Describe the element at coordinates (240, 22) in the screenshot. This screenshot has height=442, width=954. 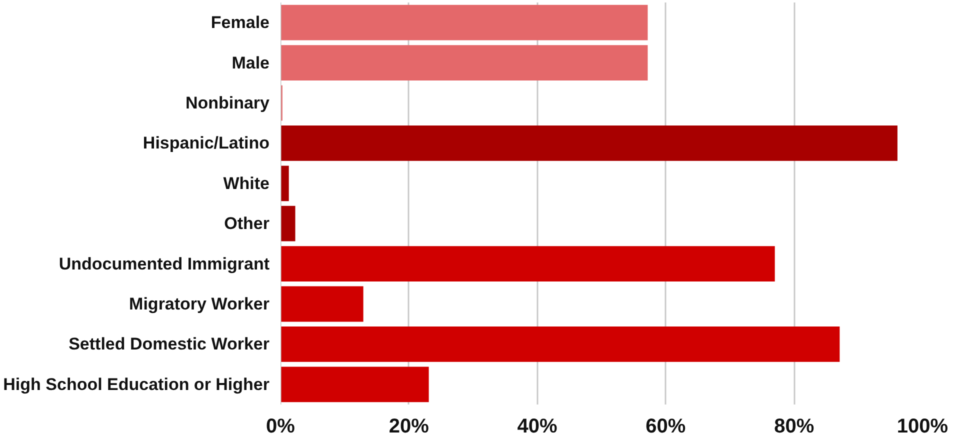
I see `y-tick-label: Female` at that location.